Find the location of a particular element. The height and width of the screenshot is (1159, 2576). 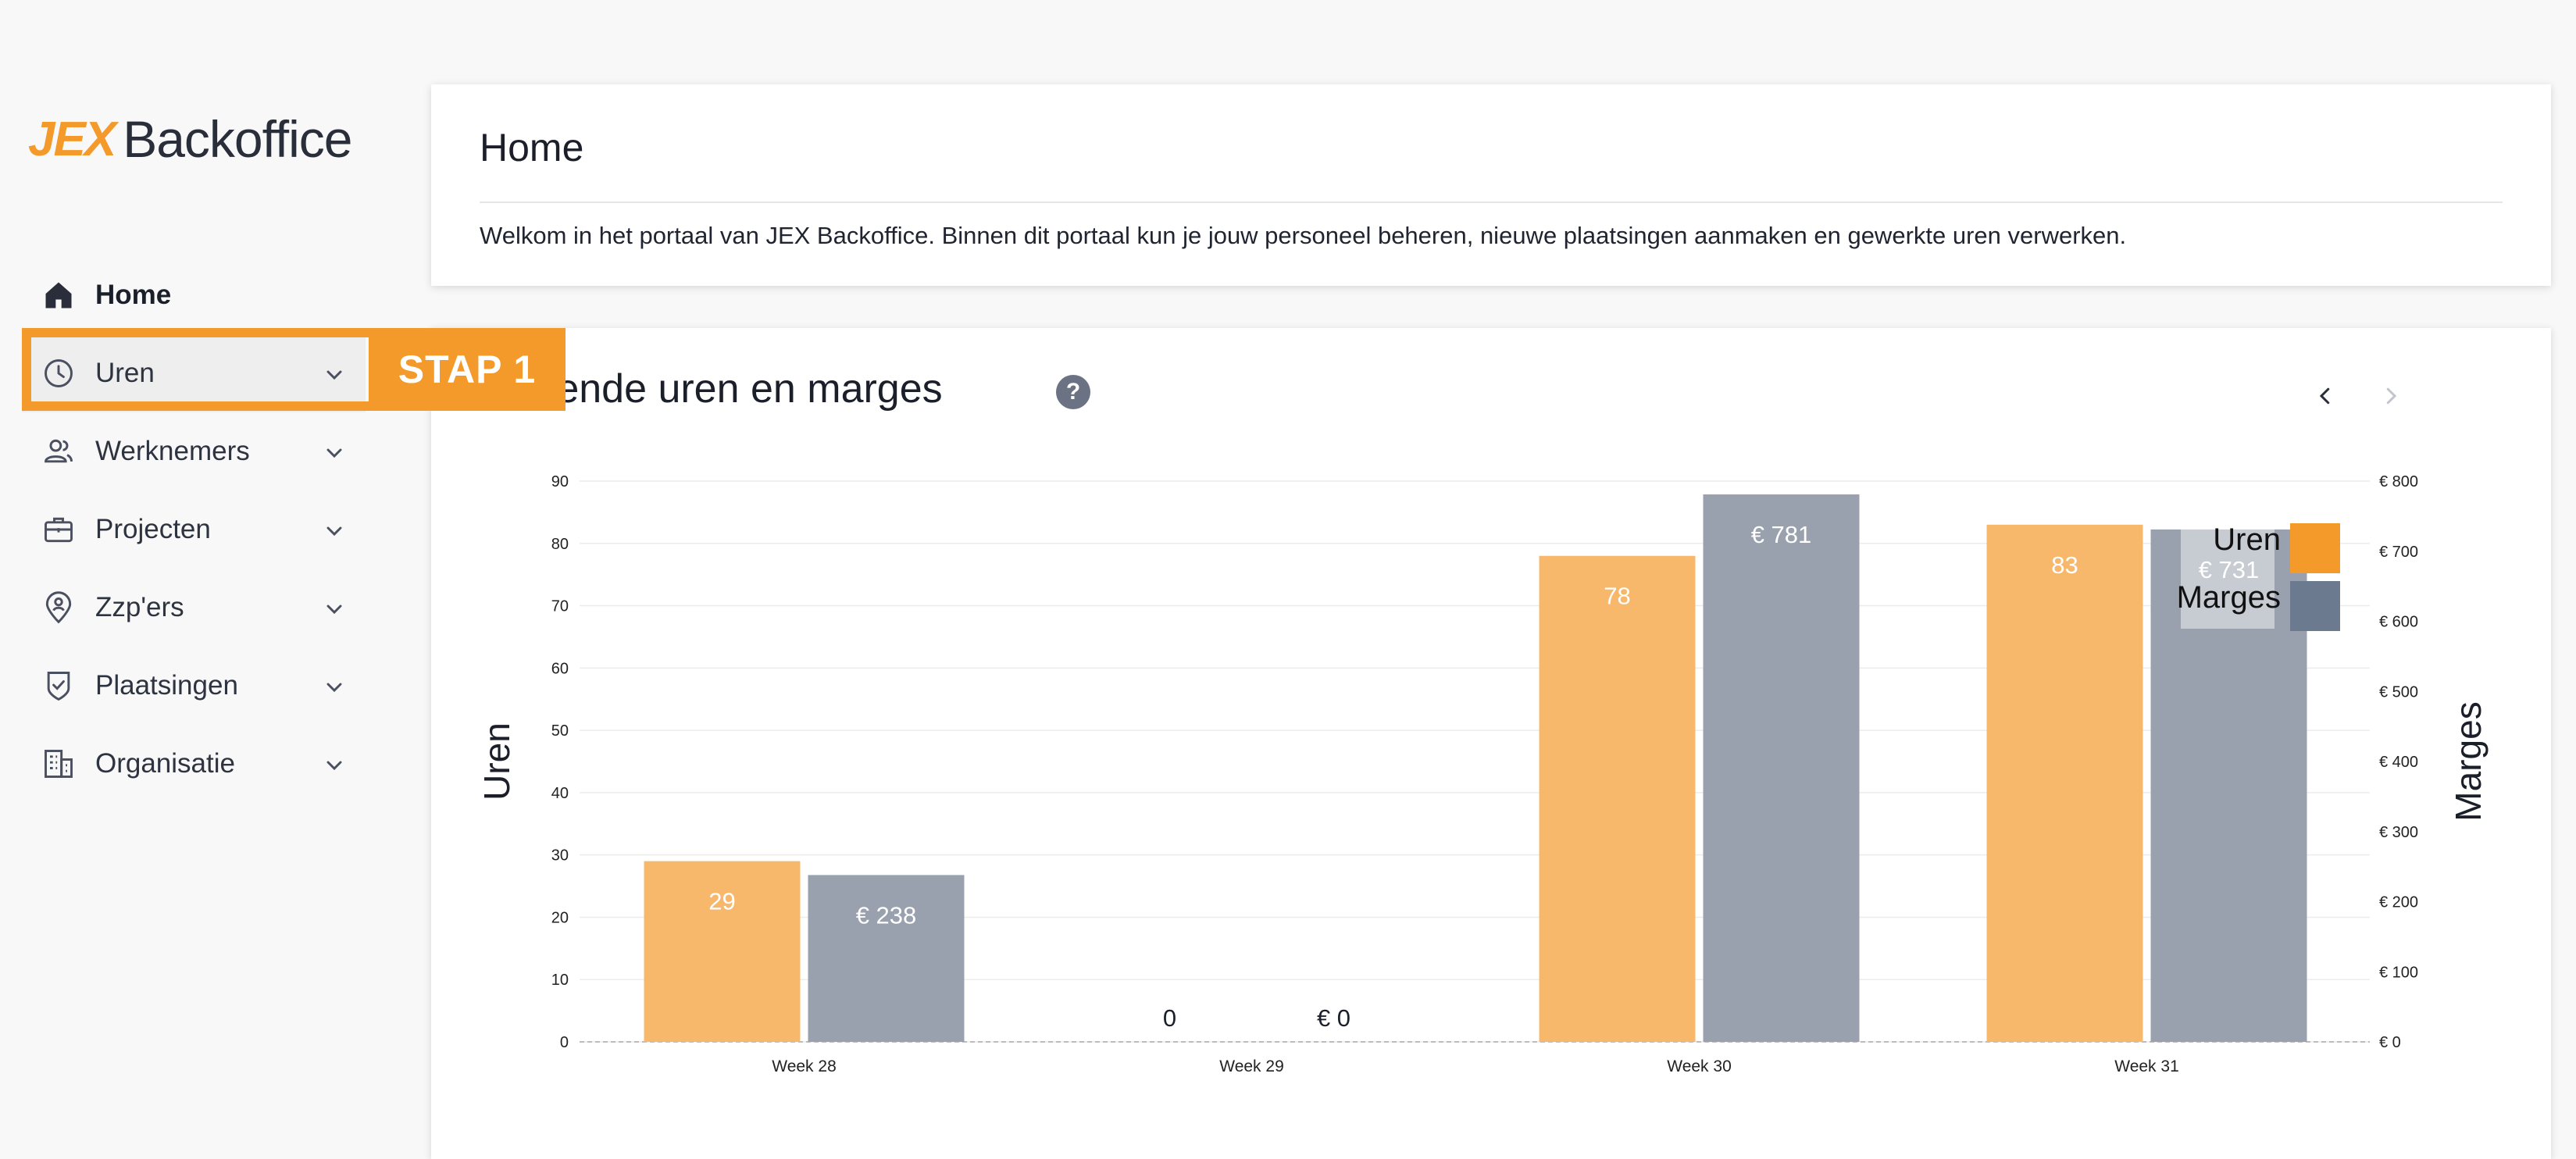

x-tick-label: Week 29 is located at coordinates (1251, 1066).